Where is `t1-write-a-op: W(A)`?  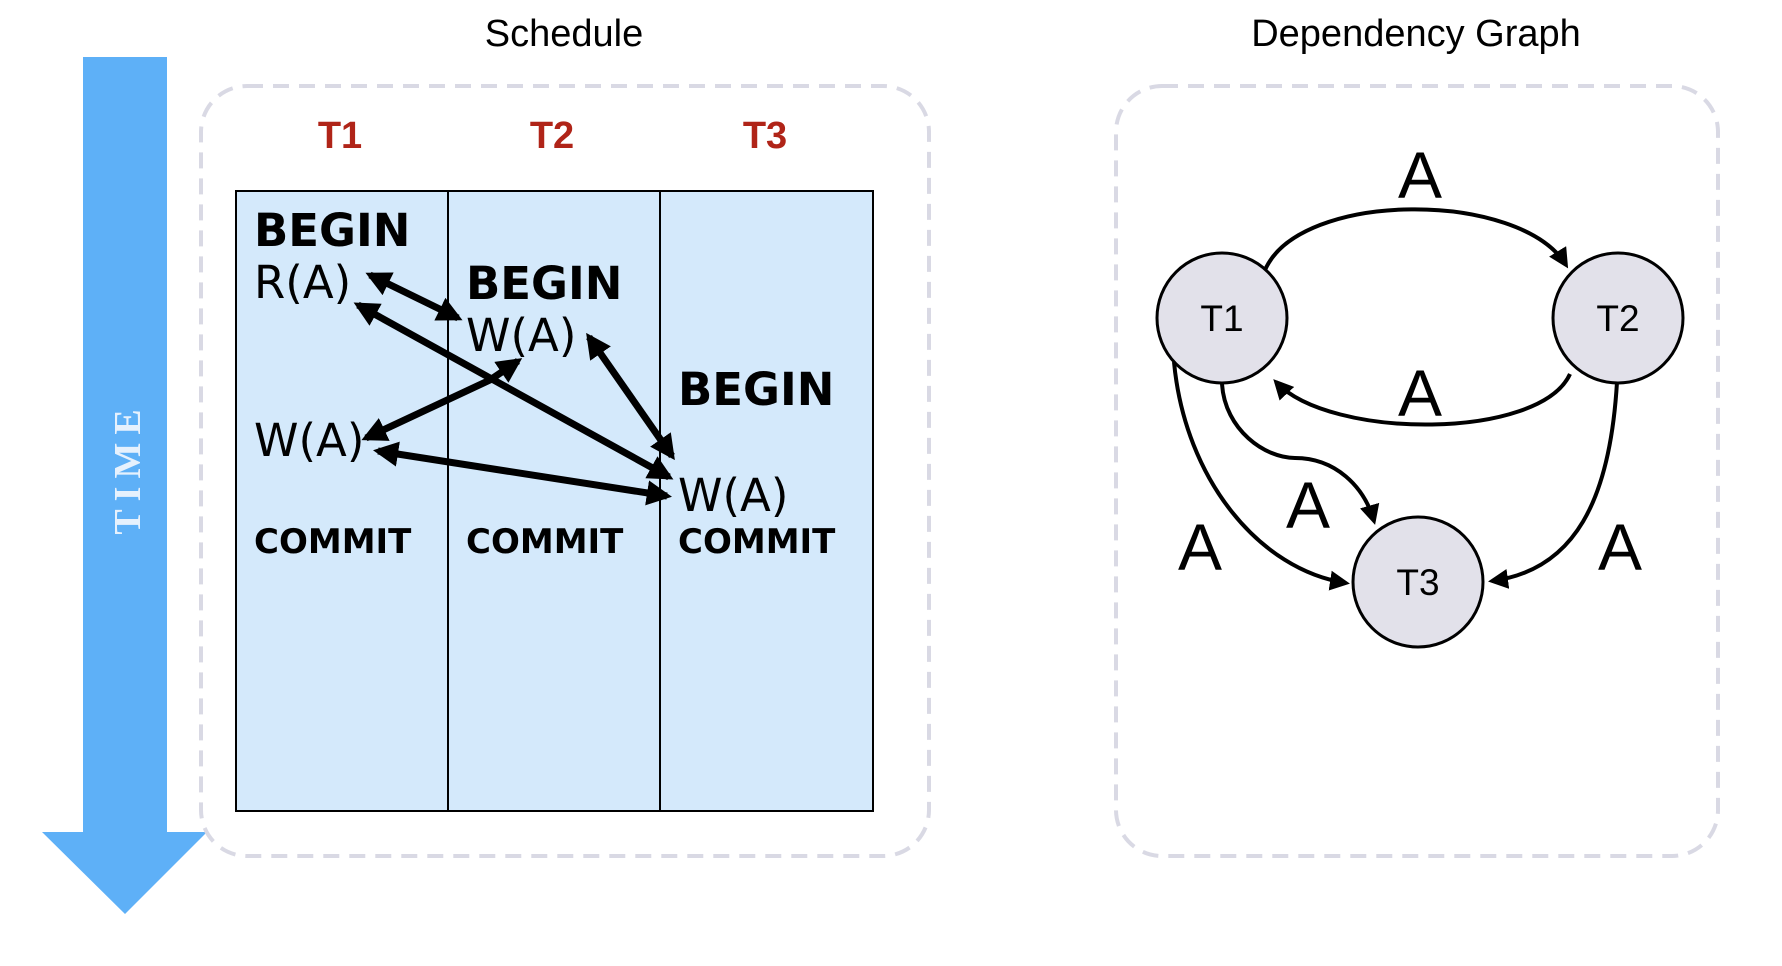
t1-write-a-op: W(A) is located at coordinates (309, 440).